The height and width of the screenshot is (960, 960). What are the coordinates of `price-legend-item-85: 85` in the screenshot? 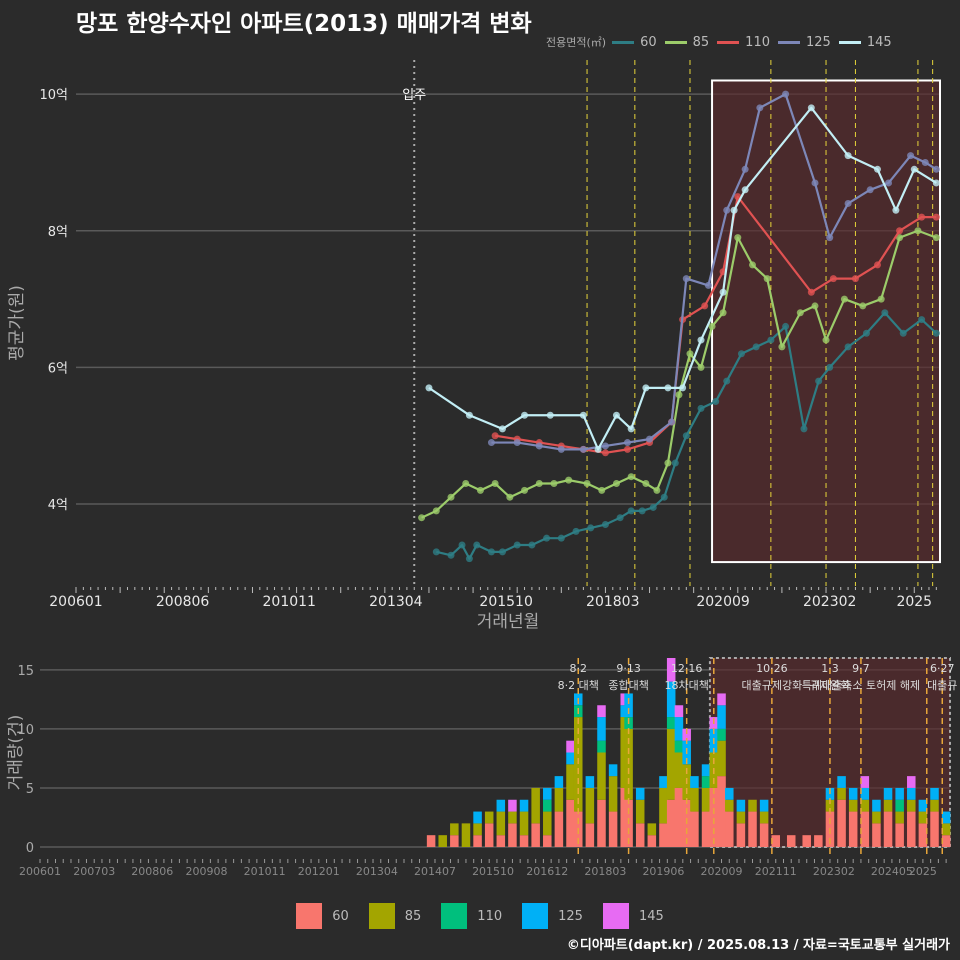 It's located at (686, 42).